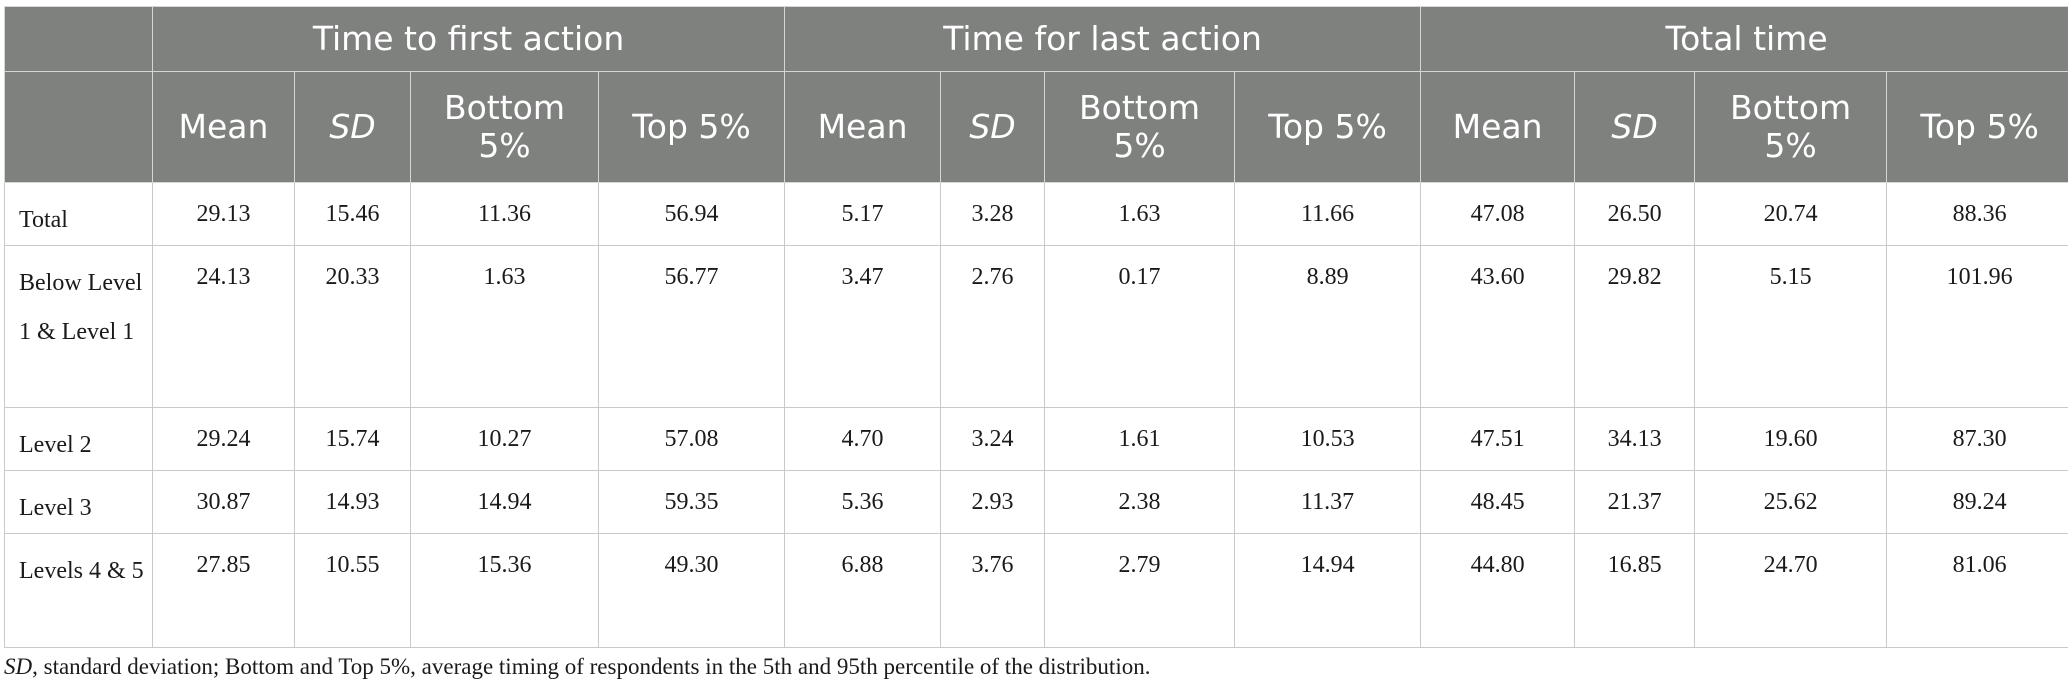 This screenshot has height=692, width=2068. Describe the element at coordinates (1977, 439) in the screenshot. I see `table-cell: 87.30` at that location.